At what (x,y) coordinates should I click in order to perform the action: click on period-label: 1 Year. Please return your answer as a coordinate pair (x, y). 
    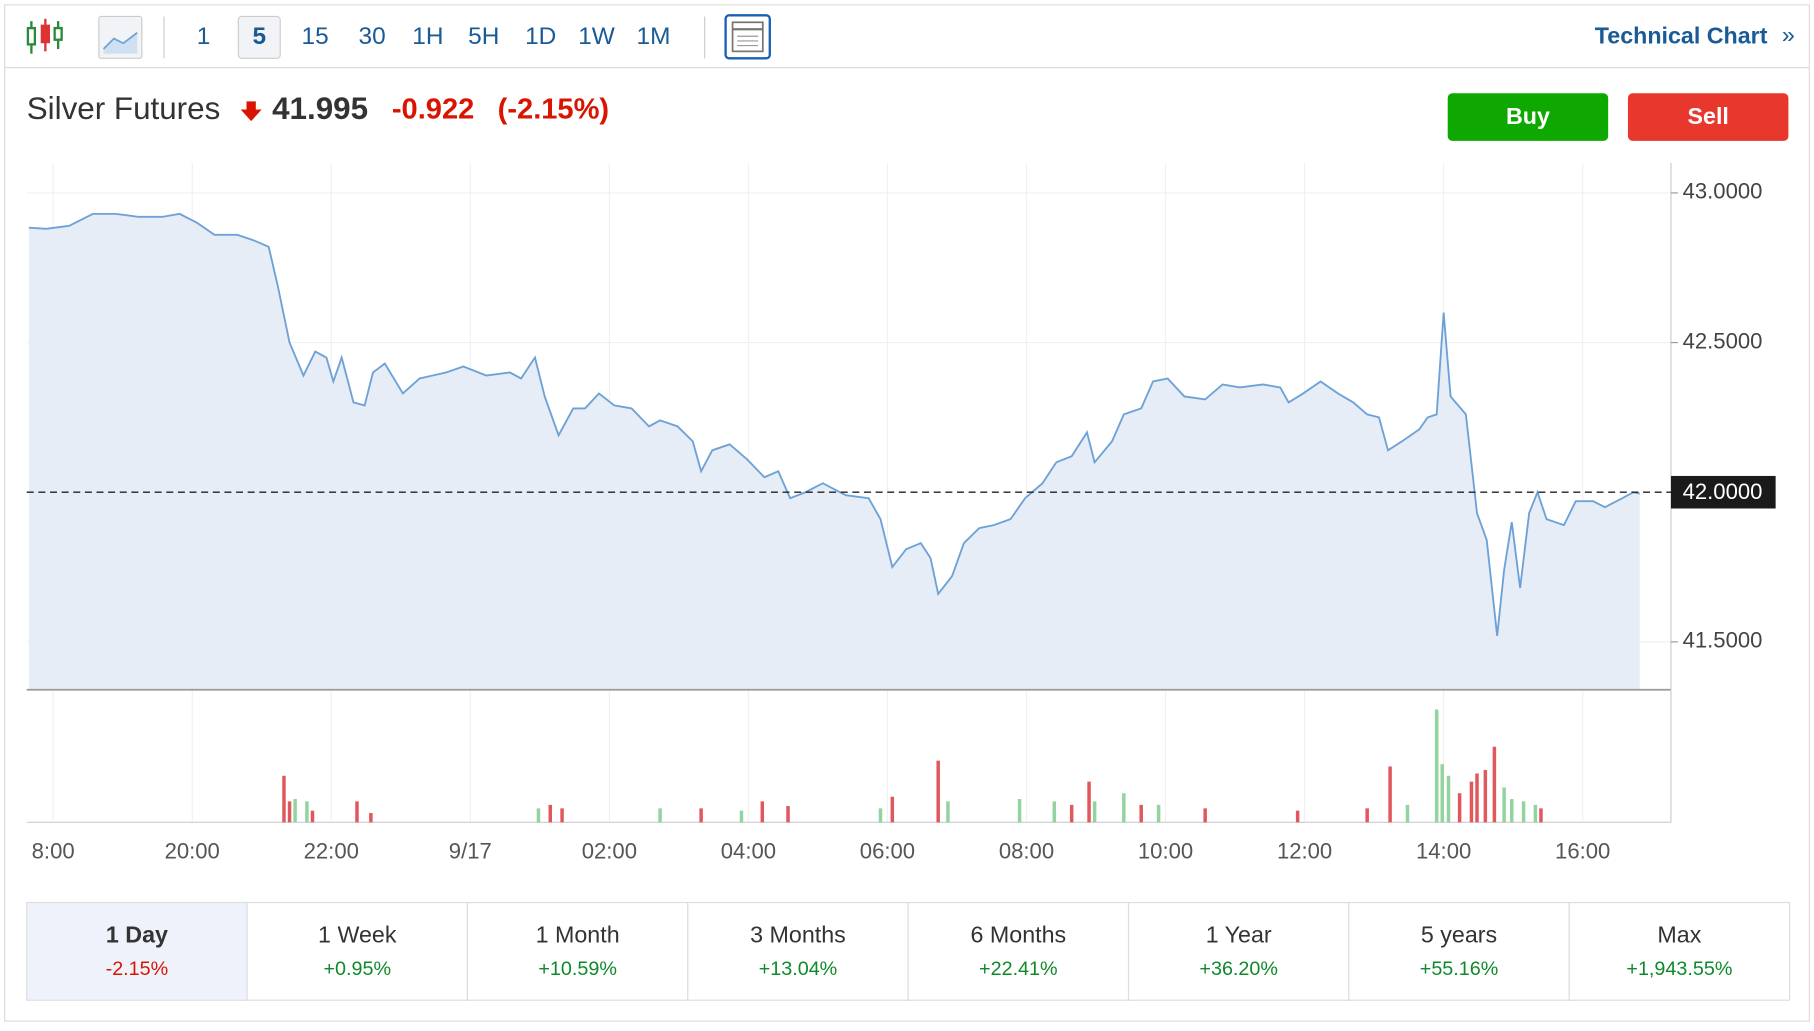
    Looking at the image, I should click on (1239, 934).